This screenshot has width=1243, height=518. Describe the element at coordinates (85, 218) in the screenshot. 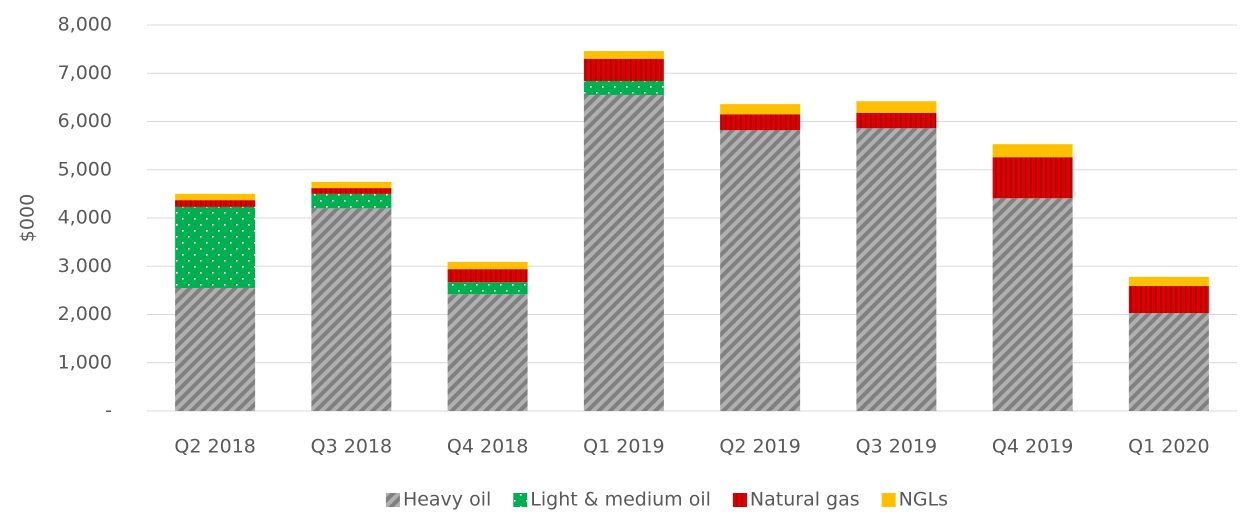

I see `y-tick-label: 4,000` at that location.